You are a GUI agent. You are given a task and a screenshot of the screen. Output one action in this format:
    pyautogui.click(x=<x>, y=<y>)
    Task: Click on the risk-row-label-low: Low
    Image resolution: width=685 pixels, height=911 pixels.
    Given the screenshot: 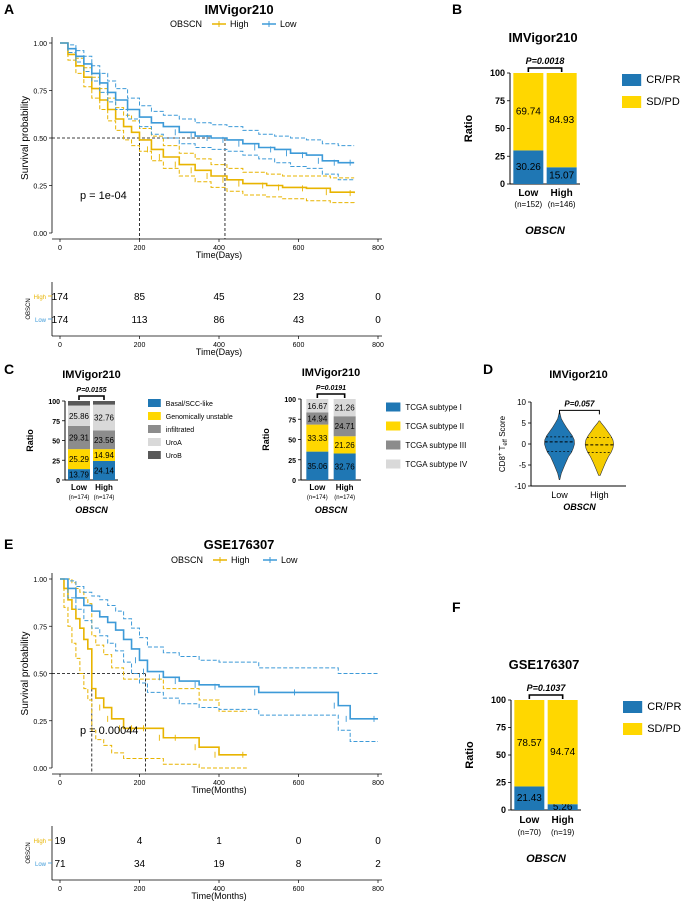 What is the action you would take?
    pyautogui.click(x=41, y=321)
    